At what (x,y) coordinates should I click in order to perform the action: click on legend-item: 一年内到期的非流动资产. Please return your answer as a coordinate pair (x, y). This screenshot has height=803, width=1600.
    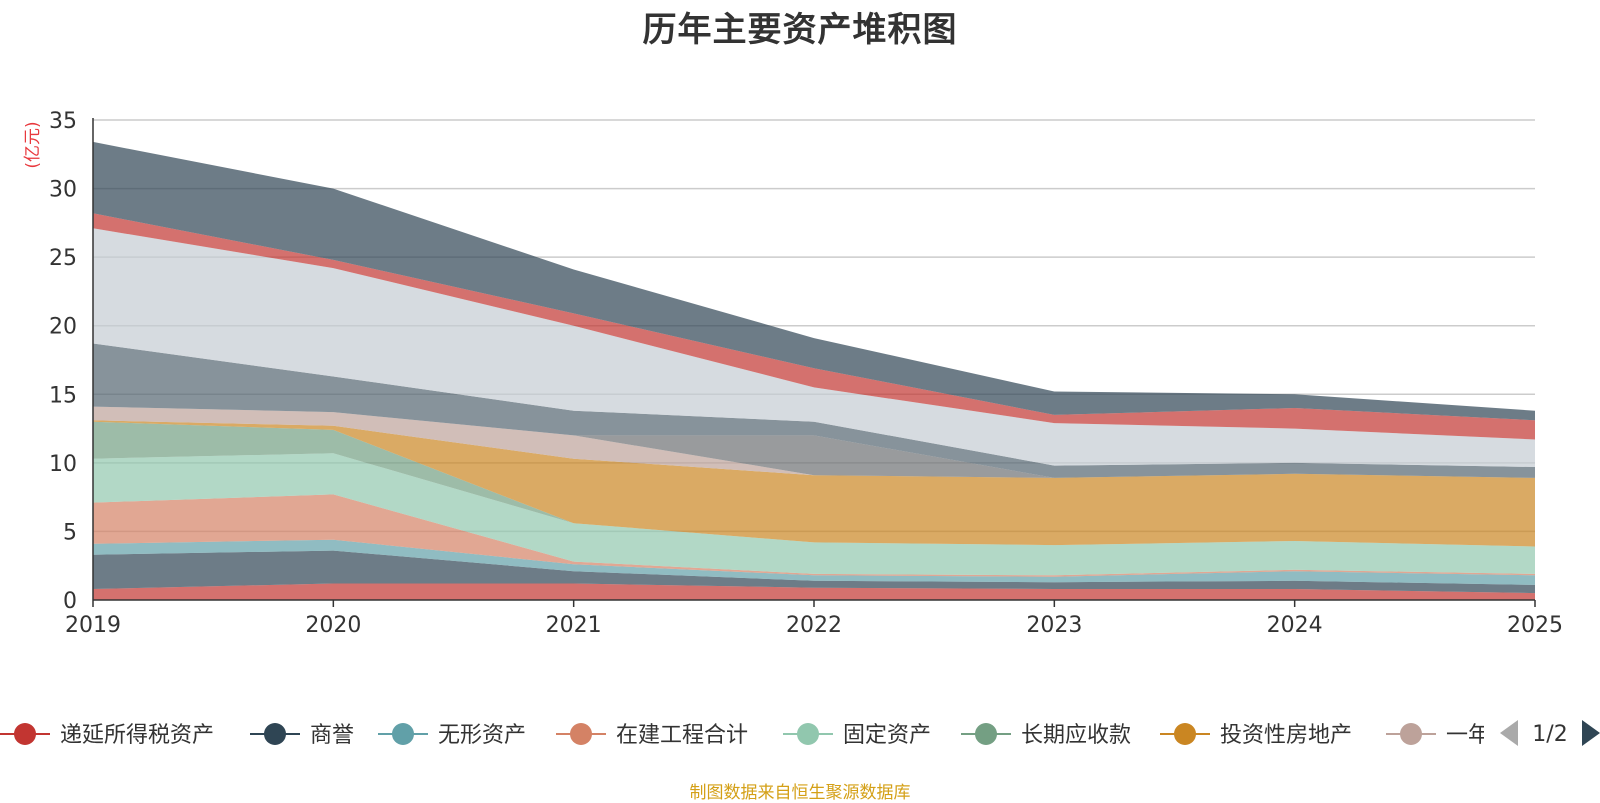
    Looking at the image, I should click on (1493, 735).